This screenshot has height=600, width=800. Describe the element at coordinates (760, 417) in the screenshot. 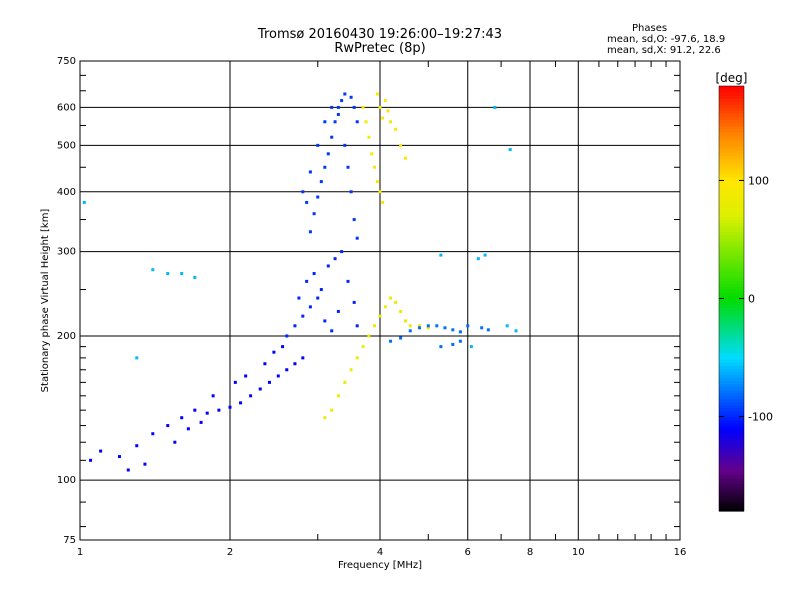

I see `colorbar-tick-label: -100` at that location.